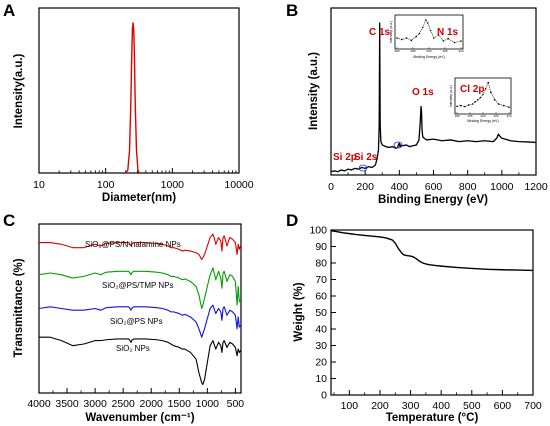 This screenshot has width=550, height=426. I want to click on panel-a-x-tick-label-1: 100, so click(106, 185).